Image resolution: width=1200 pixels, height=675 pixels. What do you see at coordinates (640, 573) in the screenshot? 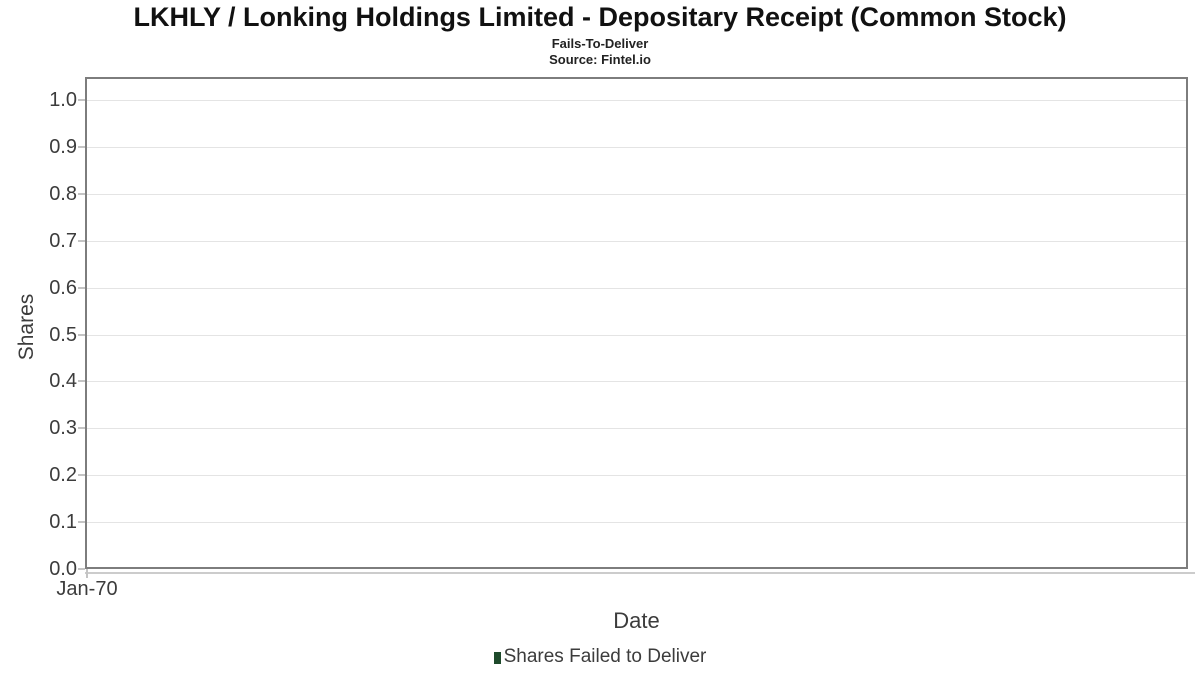
I see `x-axis-baseline` at bounding box center [640, 573].